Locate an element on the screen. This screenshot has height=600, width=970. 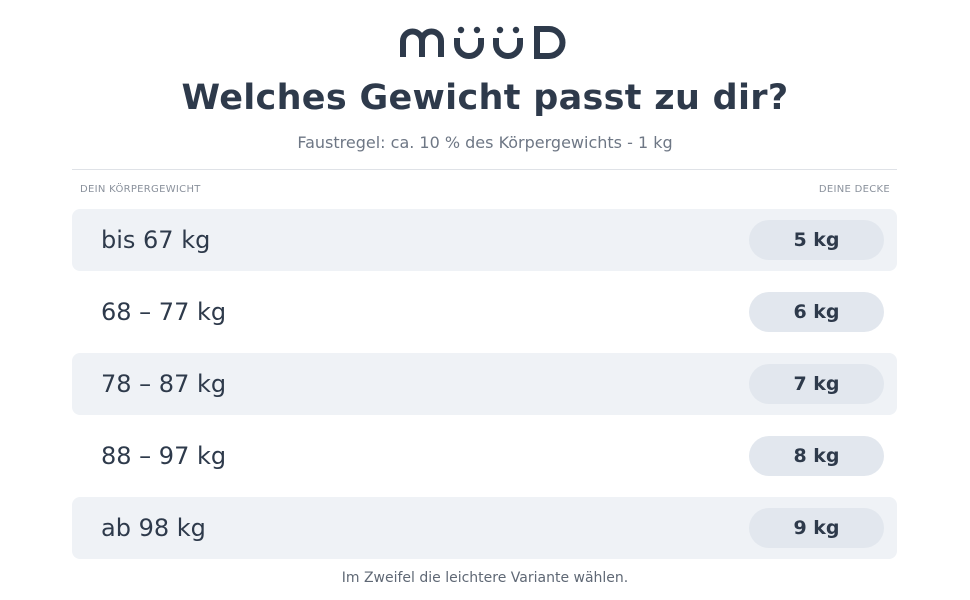
divider is located at coordinates (484, 169).